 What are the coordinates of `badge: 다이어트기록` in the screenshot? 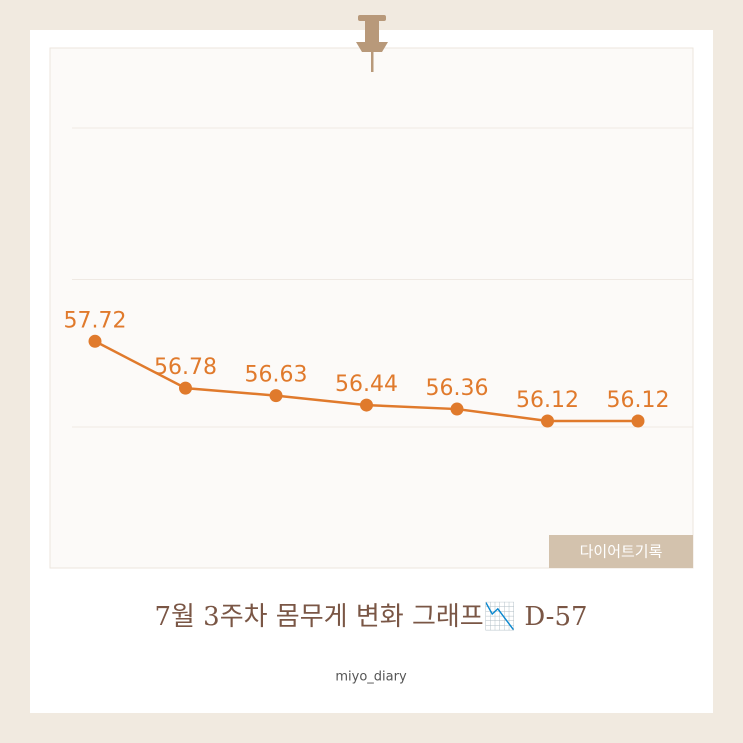 It's located at (621, 552).